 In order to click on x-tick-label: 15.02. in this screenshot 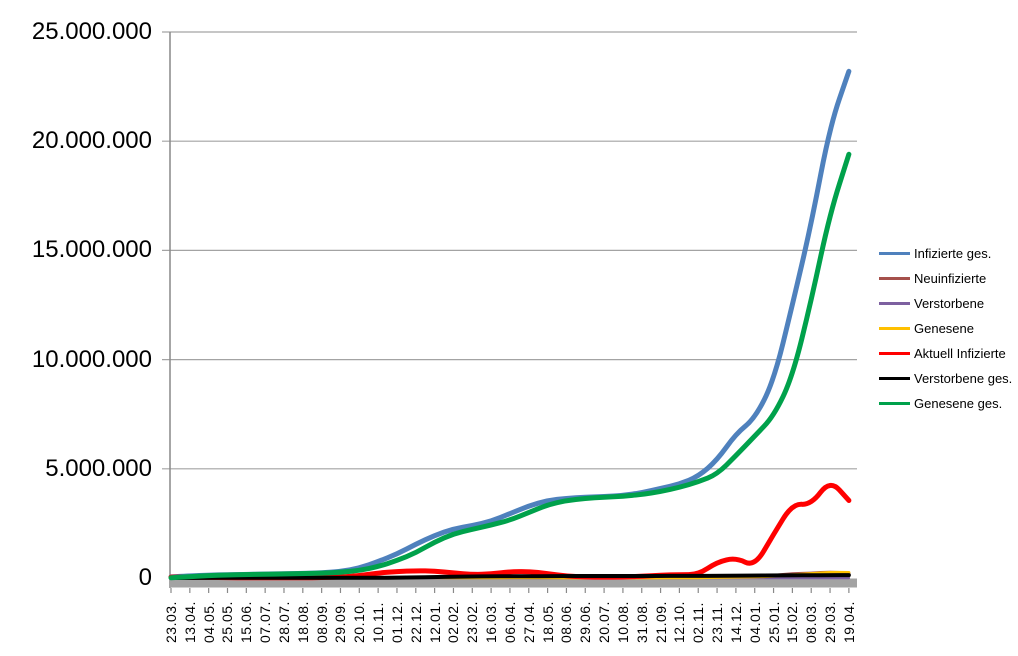, I will do `click(792, 622)`.